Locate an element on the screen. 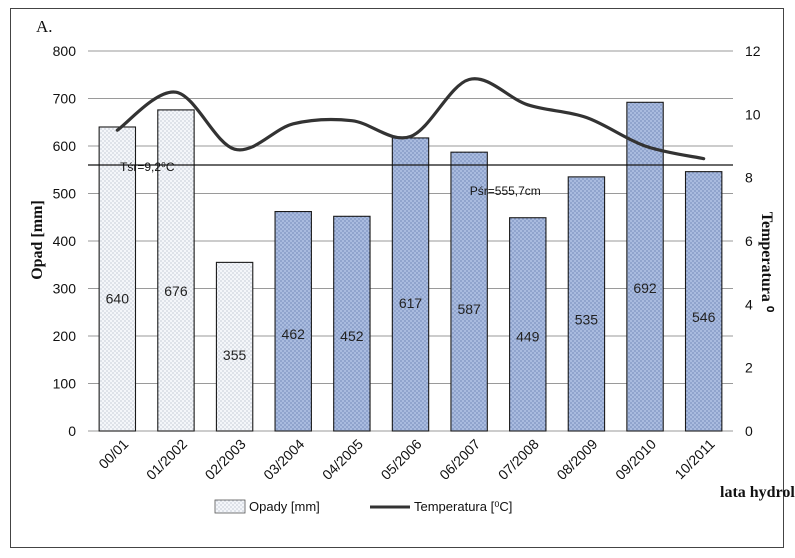  y-axis-title: Opad [mm] is located at coordinates (37, 240).